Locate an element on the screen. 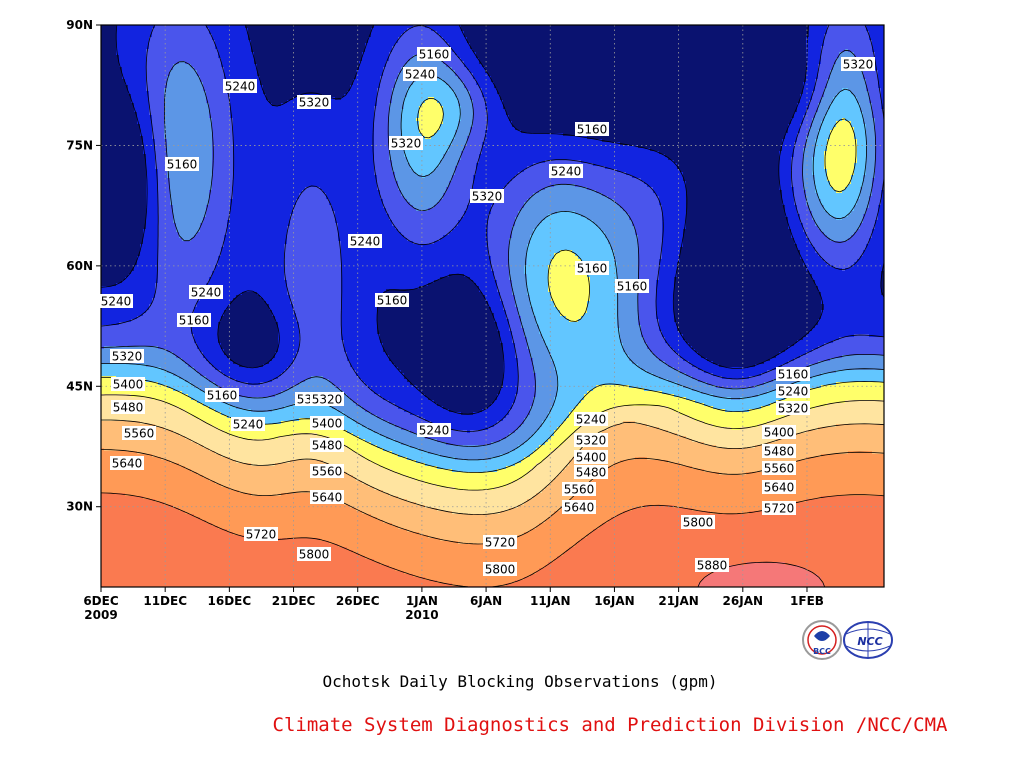  contour-label-text: 5240 is located at coordinates (206, 293).